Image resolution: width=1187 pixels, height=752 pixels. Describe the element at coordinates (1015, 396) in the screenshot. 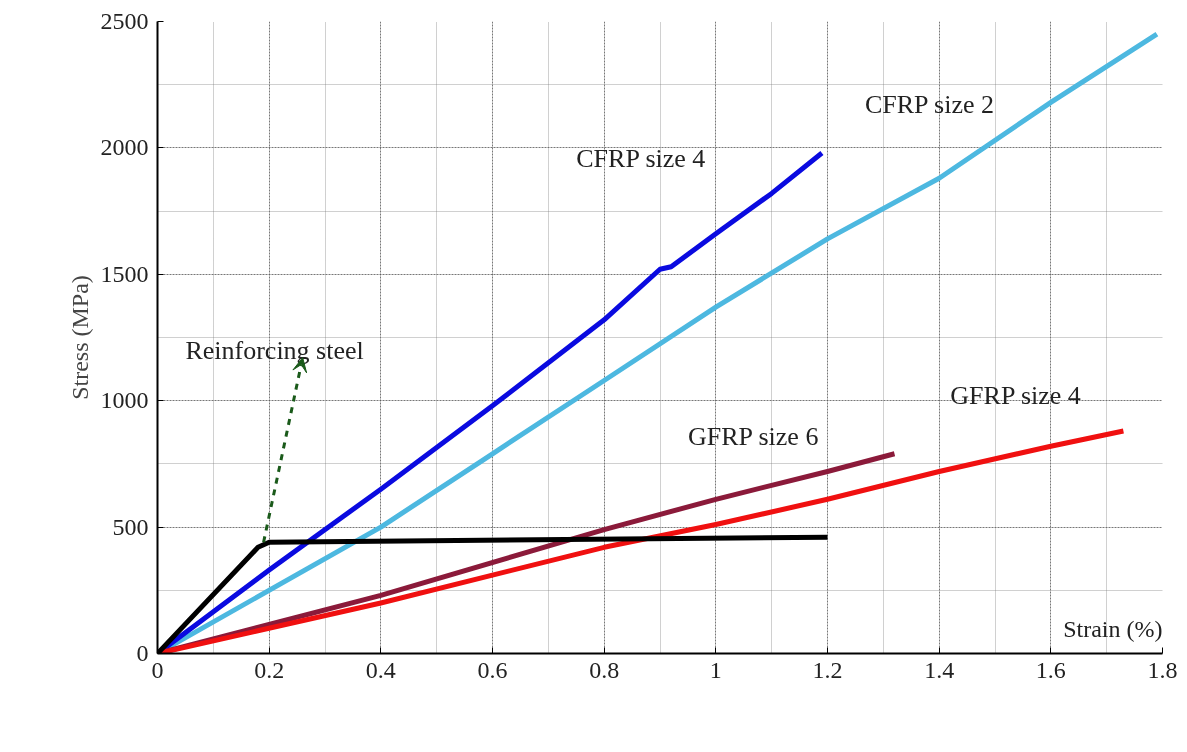

I see `series-label: GFRP size 4` at that location.